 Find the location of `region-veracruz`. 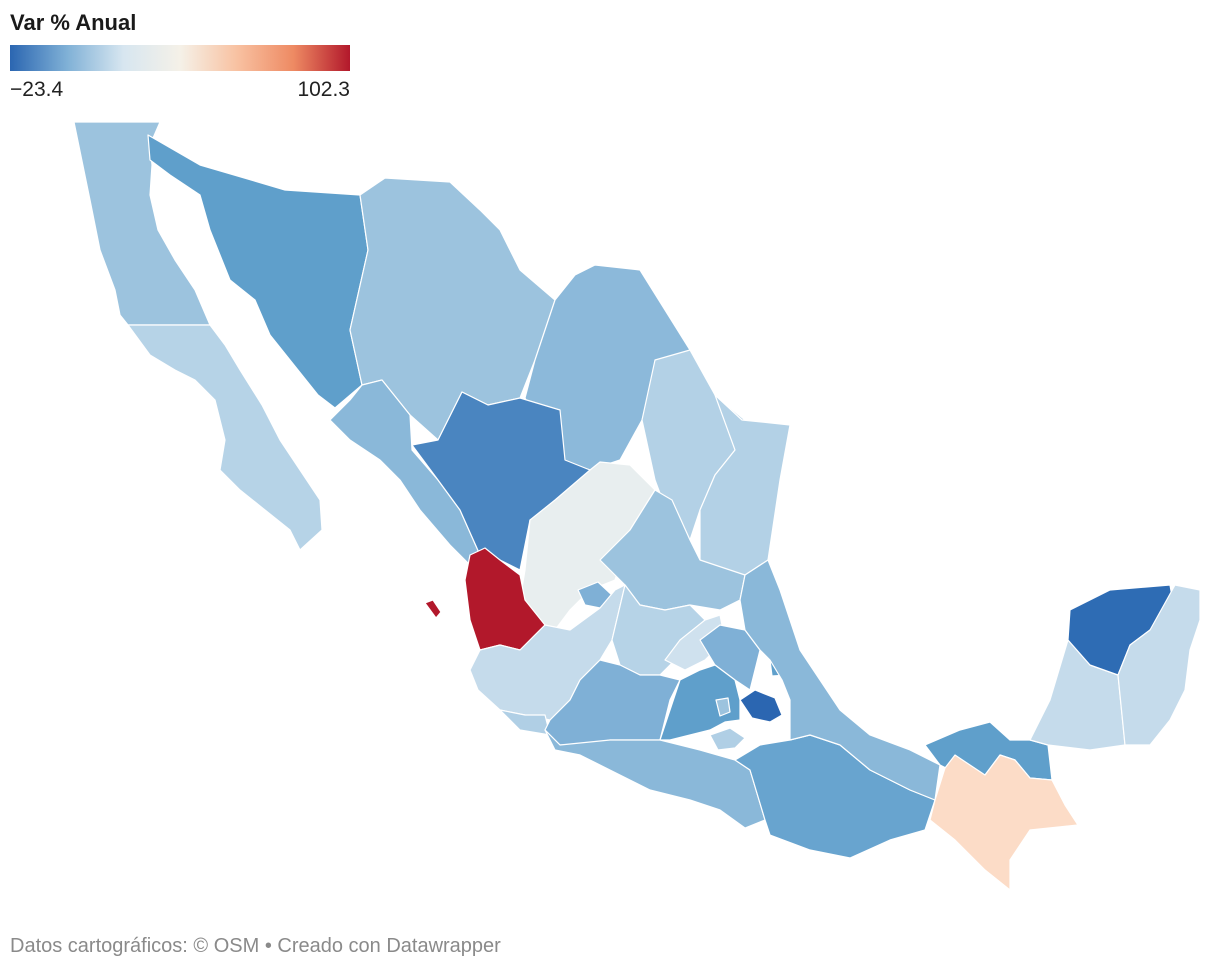

region-veracruz is located at coordinates (840, 680).